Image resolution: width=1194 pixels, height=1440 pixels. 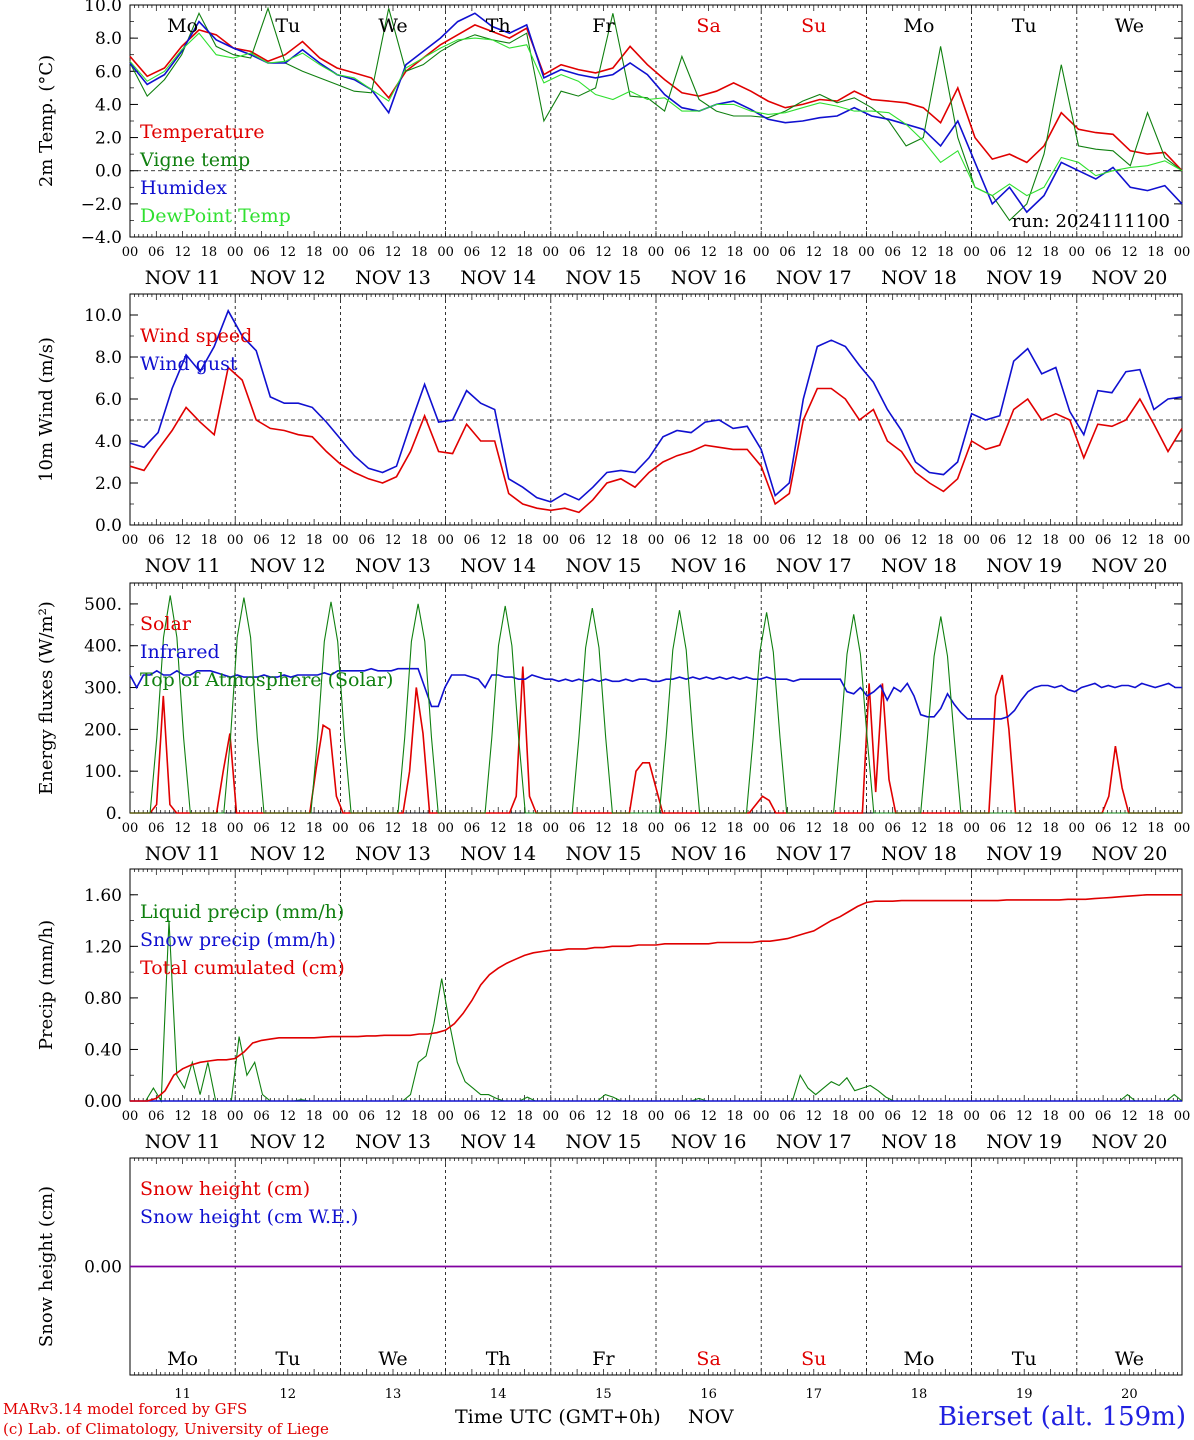 What do you see at coordinates (103, 1102) in the screenshot?
I see `y-tick-label: 0.00` at bounding box center [103, 1102].